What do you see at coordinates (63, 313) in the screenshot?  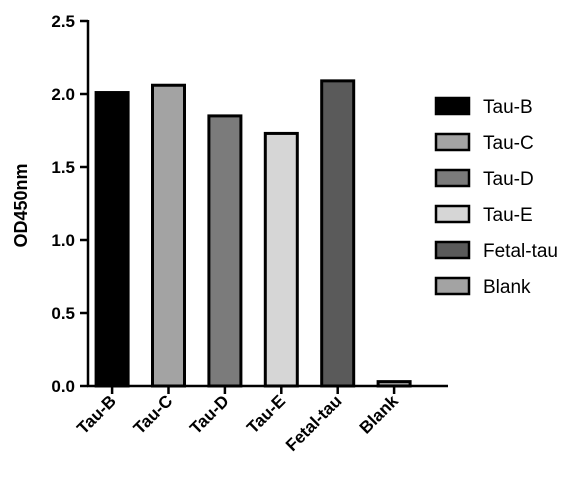 I see `y-tick-label: 0.5` at bounding box center [63, 313].